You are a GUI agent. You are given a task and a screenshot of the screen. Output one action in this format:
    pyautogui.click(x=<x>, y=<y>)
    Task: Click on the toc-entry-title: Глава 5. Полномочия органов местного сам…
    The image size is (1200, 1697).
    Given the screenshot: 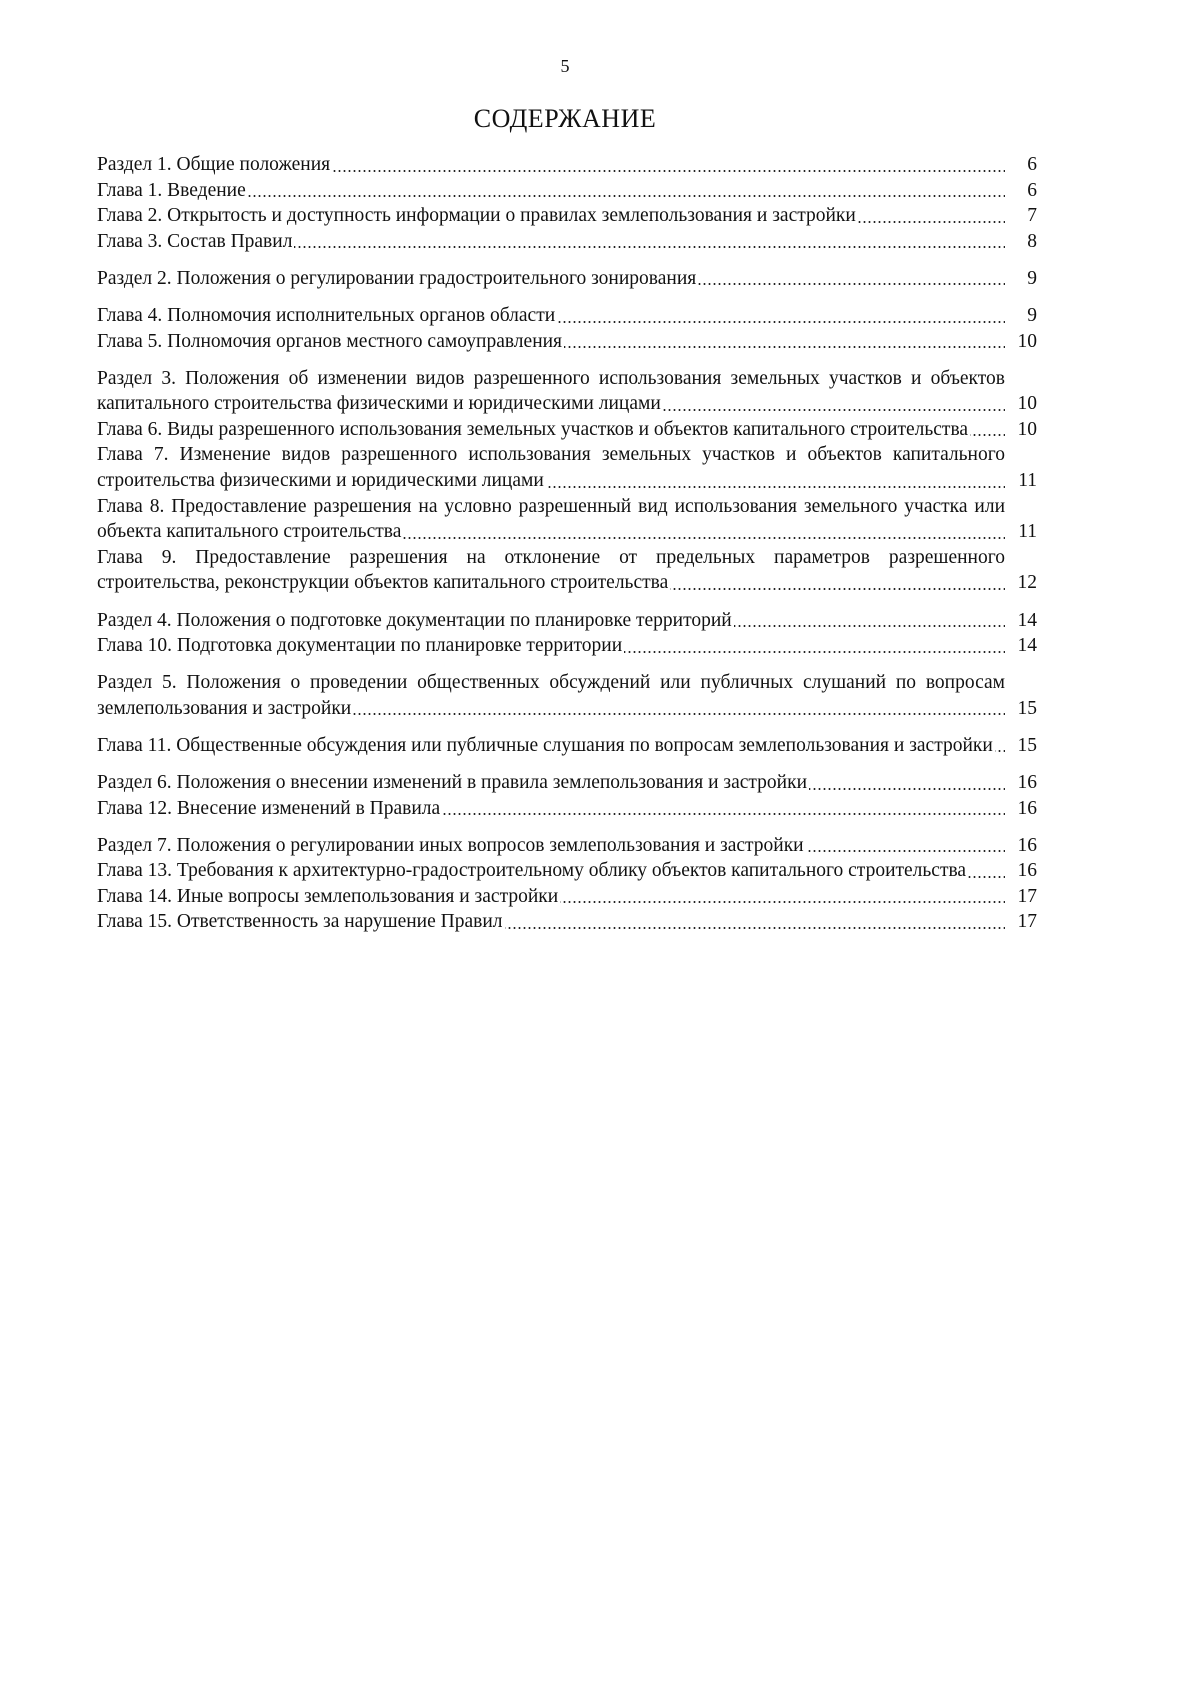 What is the action you would take?
    pyautogui.click(x=331, y=341)
    